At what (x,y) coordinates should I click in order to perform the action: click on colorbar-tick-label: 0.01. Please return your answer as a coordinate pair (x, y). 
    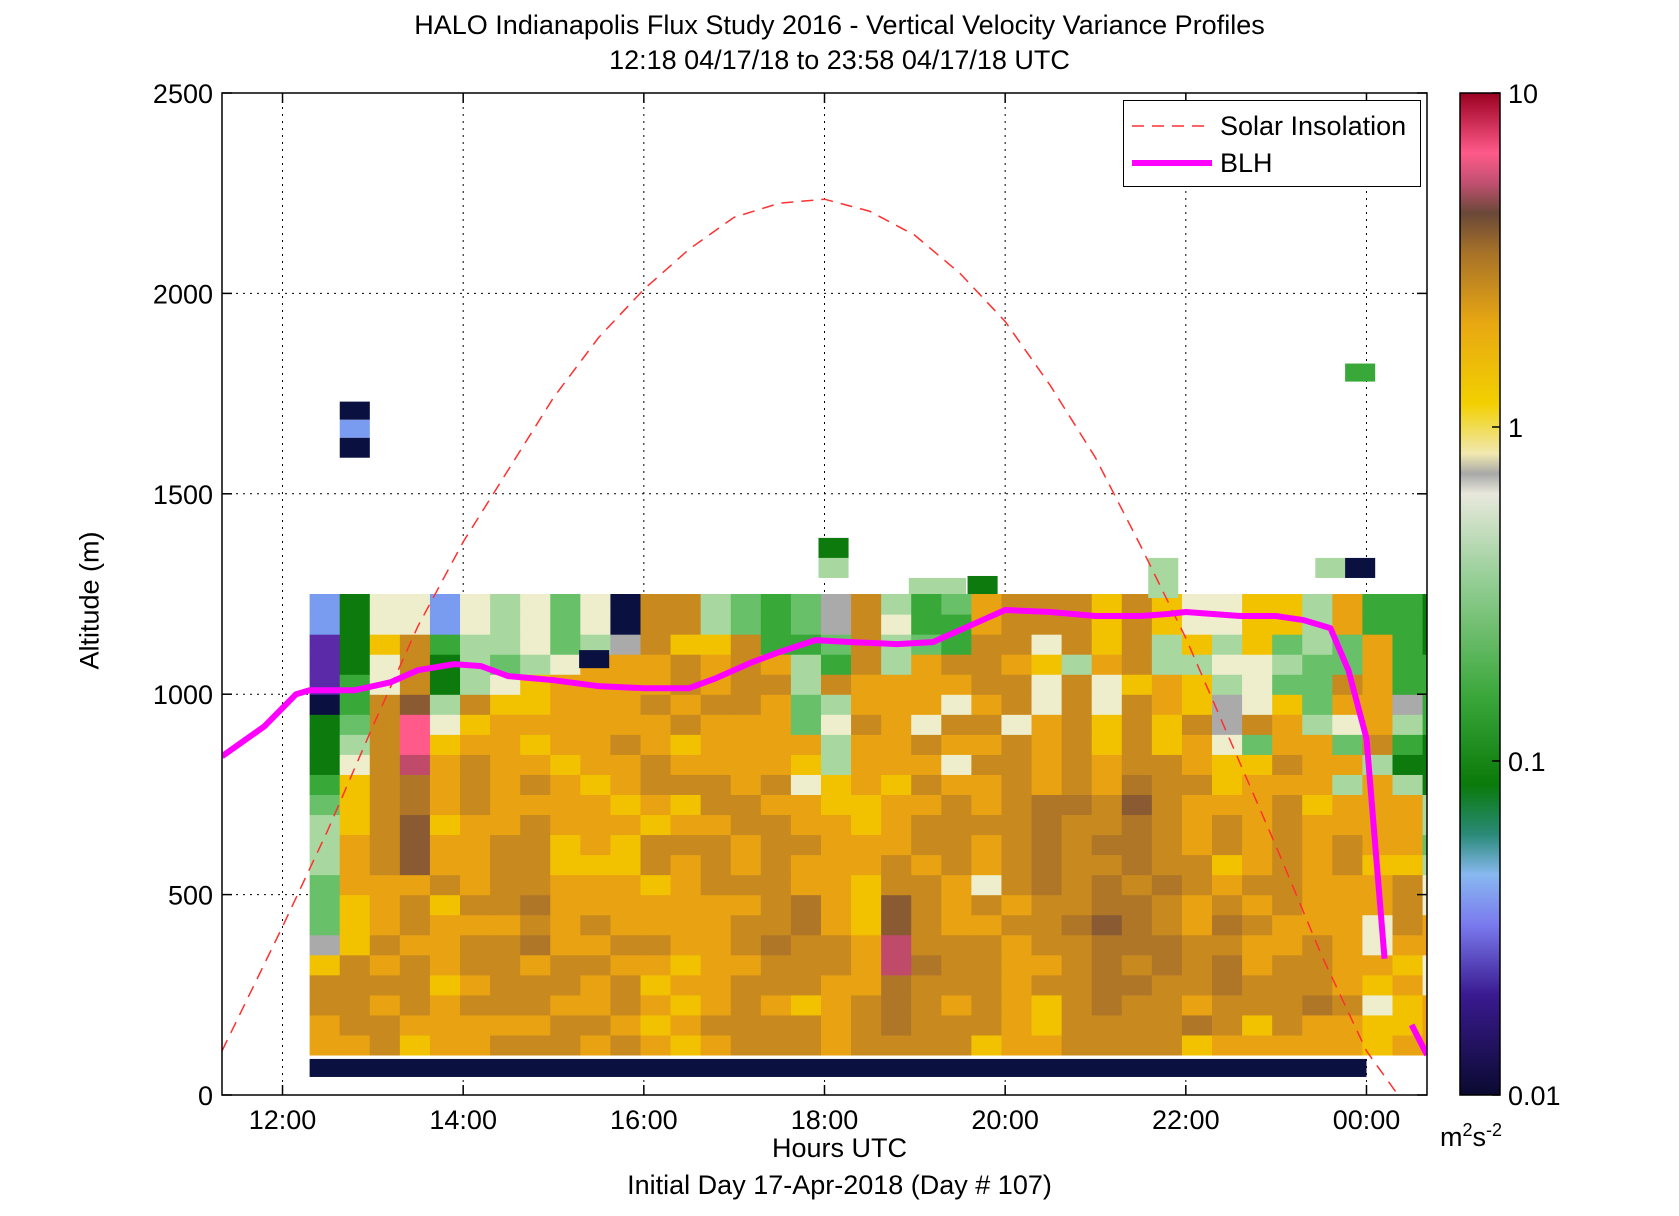
    Looking at the image, I should click on (1534, 1096).